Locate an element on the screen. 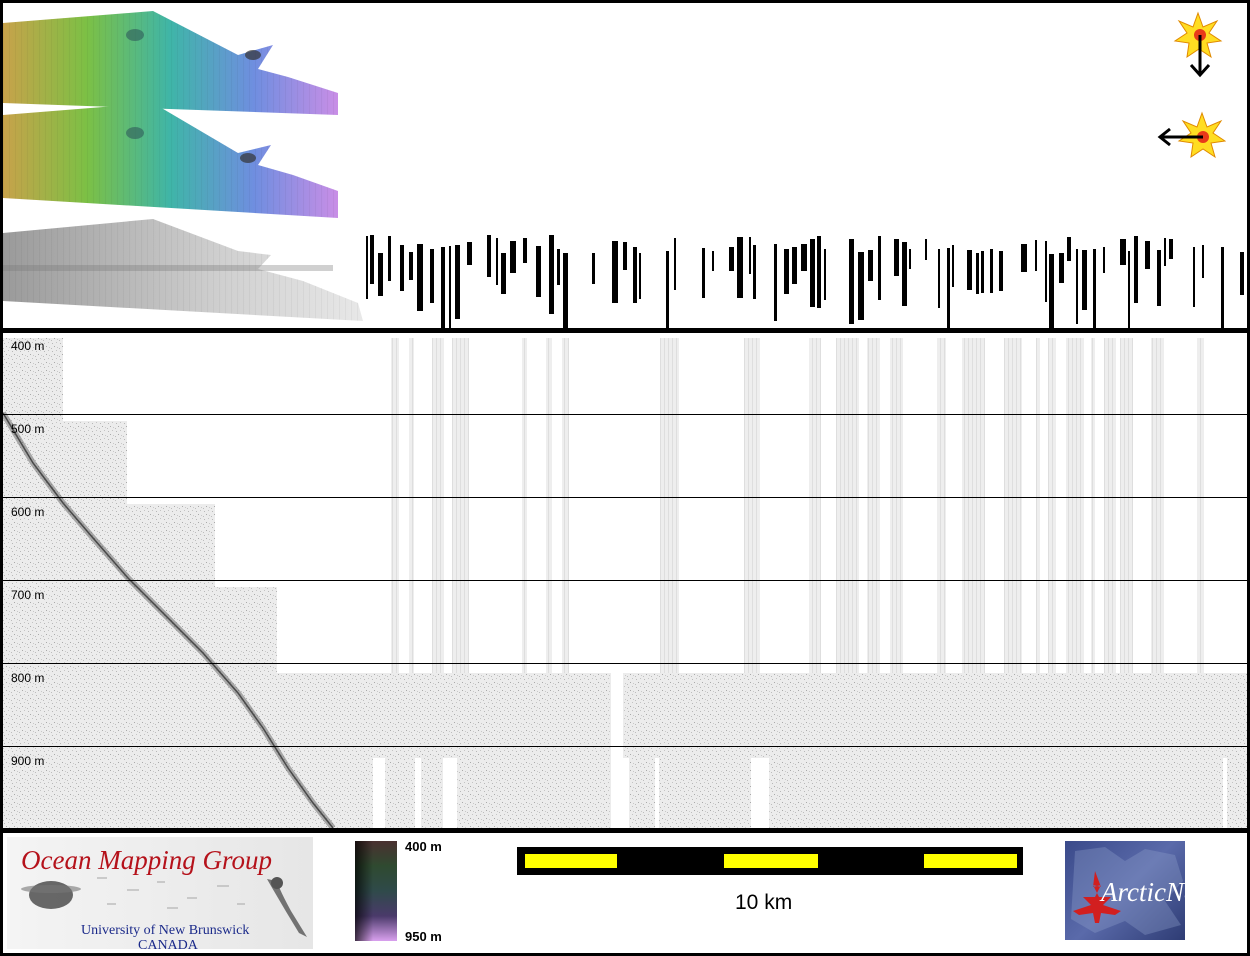  sun-illumination-down-icon is located at coordinates (1198, 46).